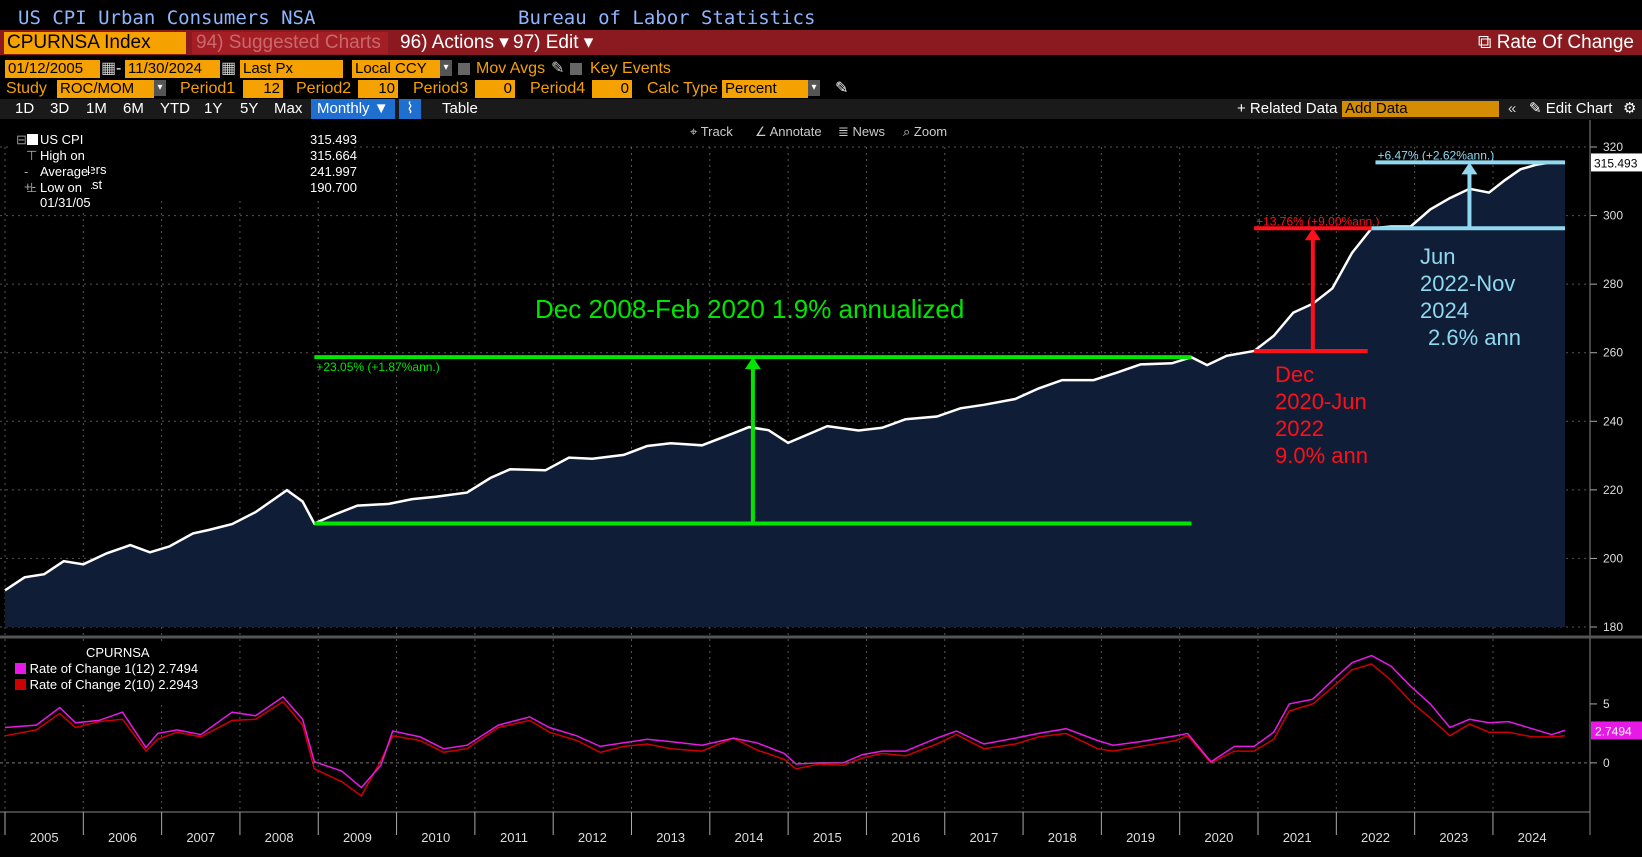 This screenshot has height=857, width=1642. I want to click on green-arrow-head, so click(752, 363).